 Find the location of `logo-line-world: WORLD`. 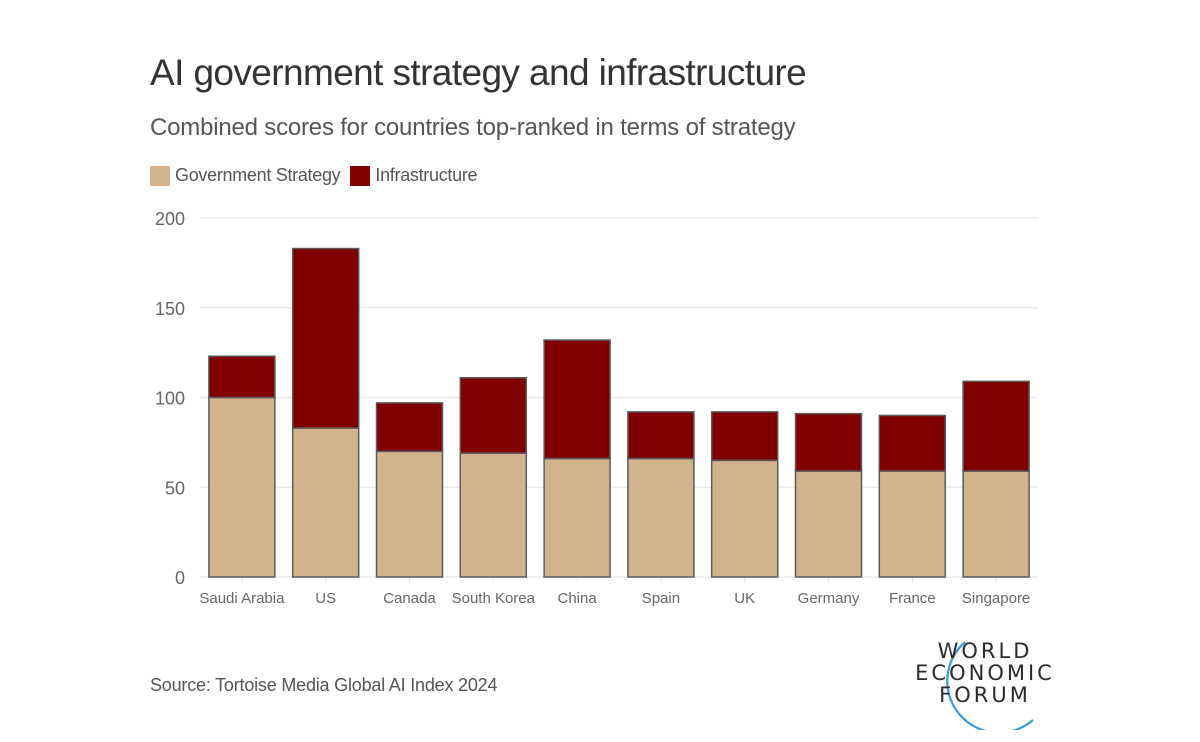

logo-line-world: WORLD is located at coordinates (985, 651).